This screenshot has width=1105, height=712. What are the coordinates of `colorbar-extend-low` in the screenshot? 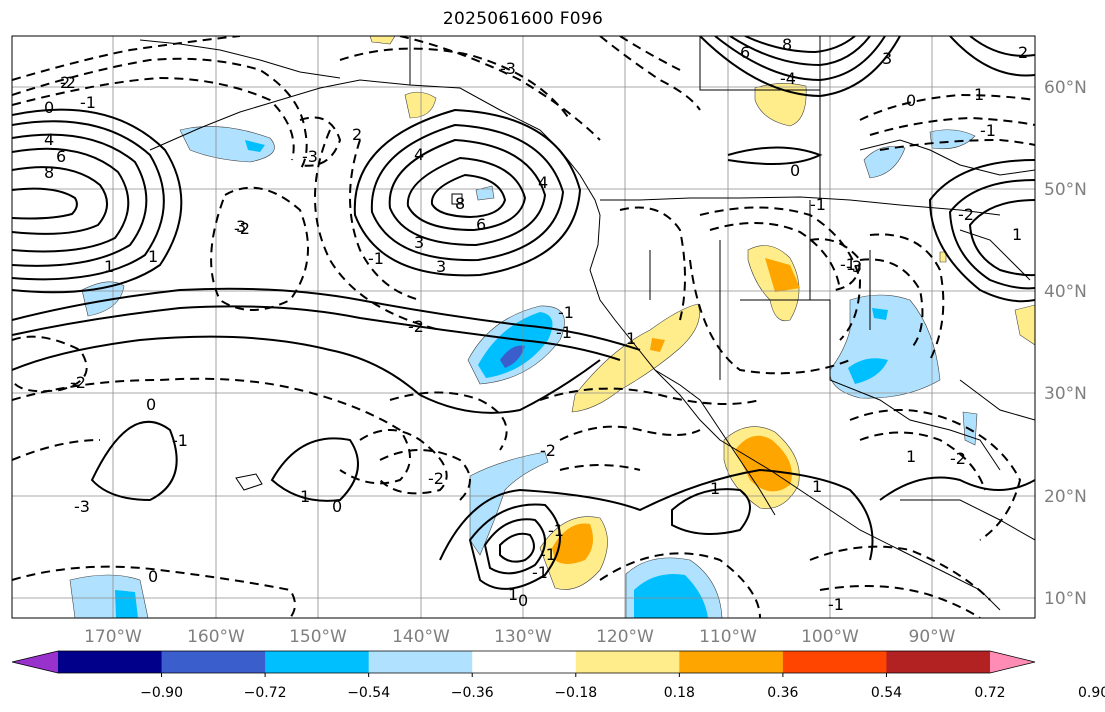 It's located at (35, 662).